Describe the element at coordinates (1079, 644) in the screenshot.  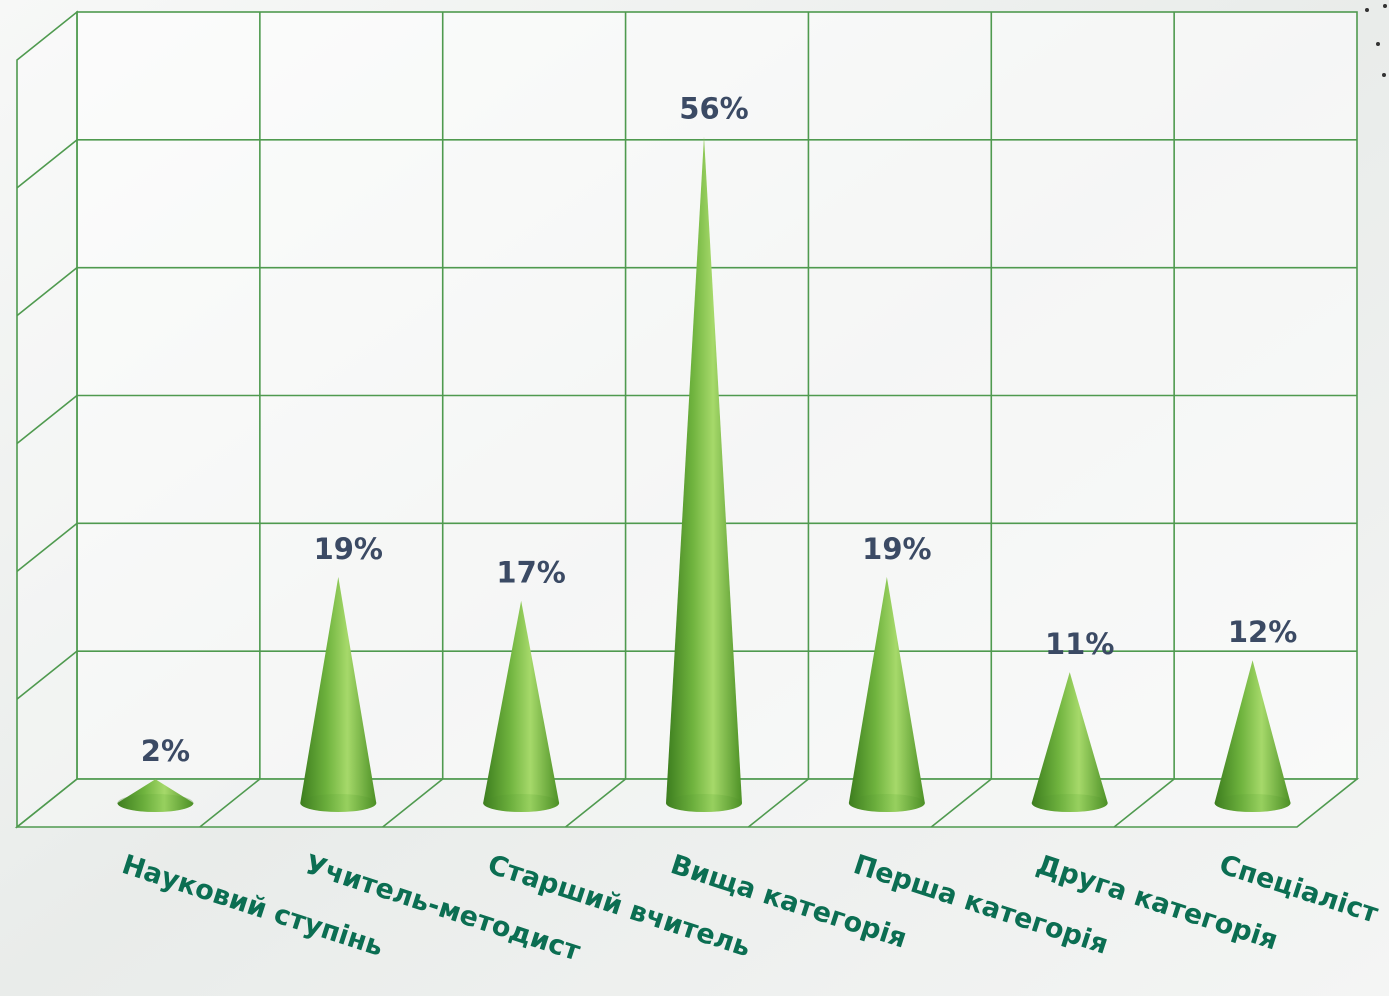
I see `data-label: 11%` at that location.